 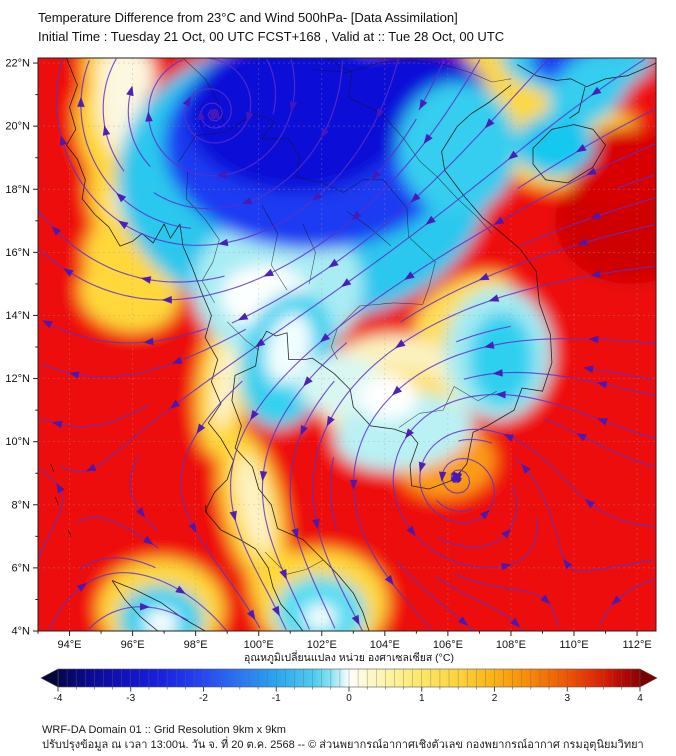 I want to click on colorbar-tick-label: -4, so click(x=58, y=698).